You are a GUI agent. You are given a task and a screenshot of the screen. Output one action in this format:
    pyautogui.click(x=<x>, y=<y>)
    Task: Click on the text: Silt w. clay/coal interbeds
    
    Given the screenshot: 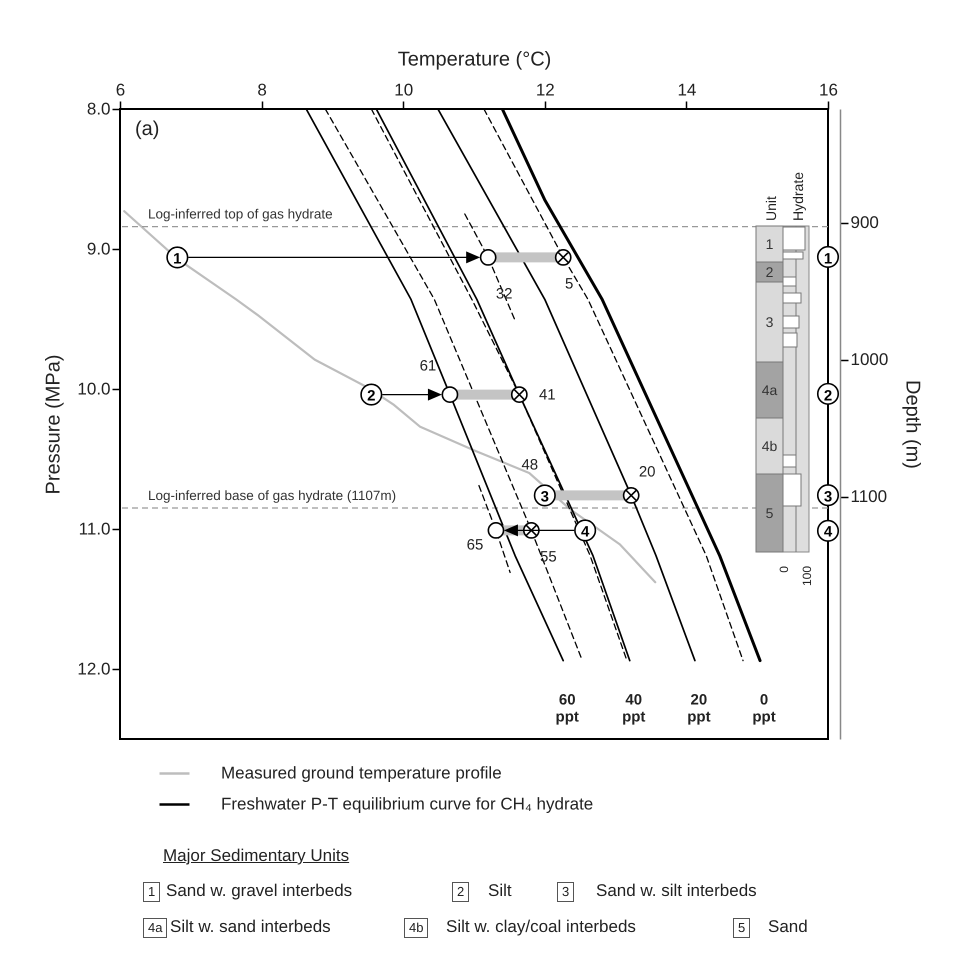 What is the action you would take?
    pyautogui.click(x=541, y=927)
    